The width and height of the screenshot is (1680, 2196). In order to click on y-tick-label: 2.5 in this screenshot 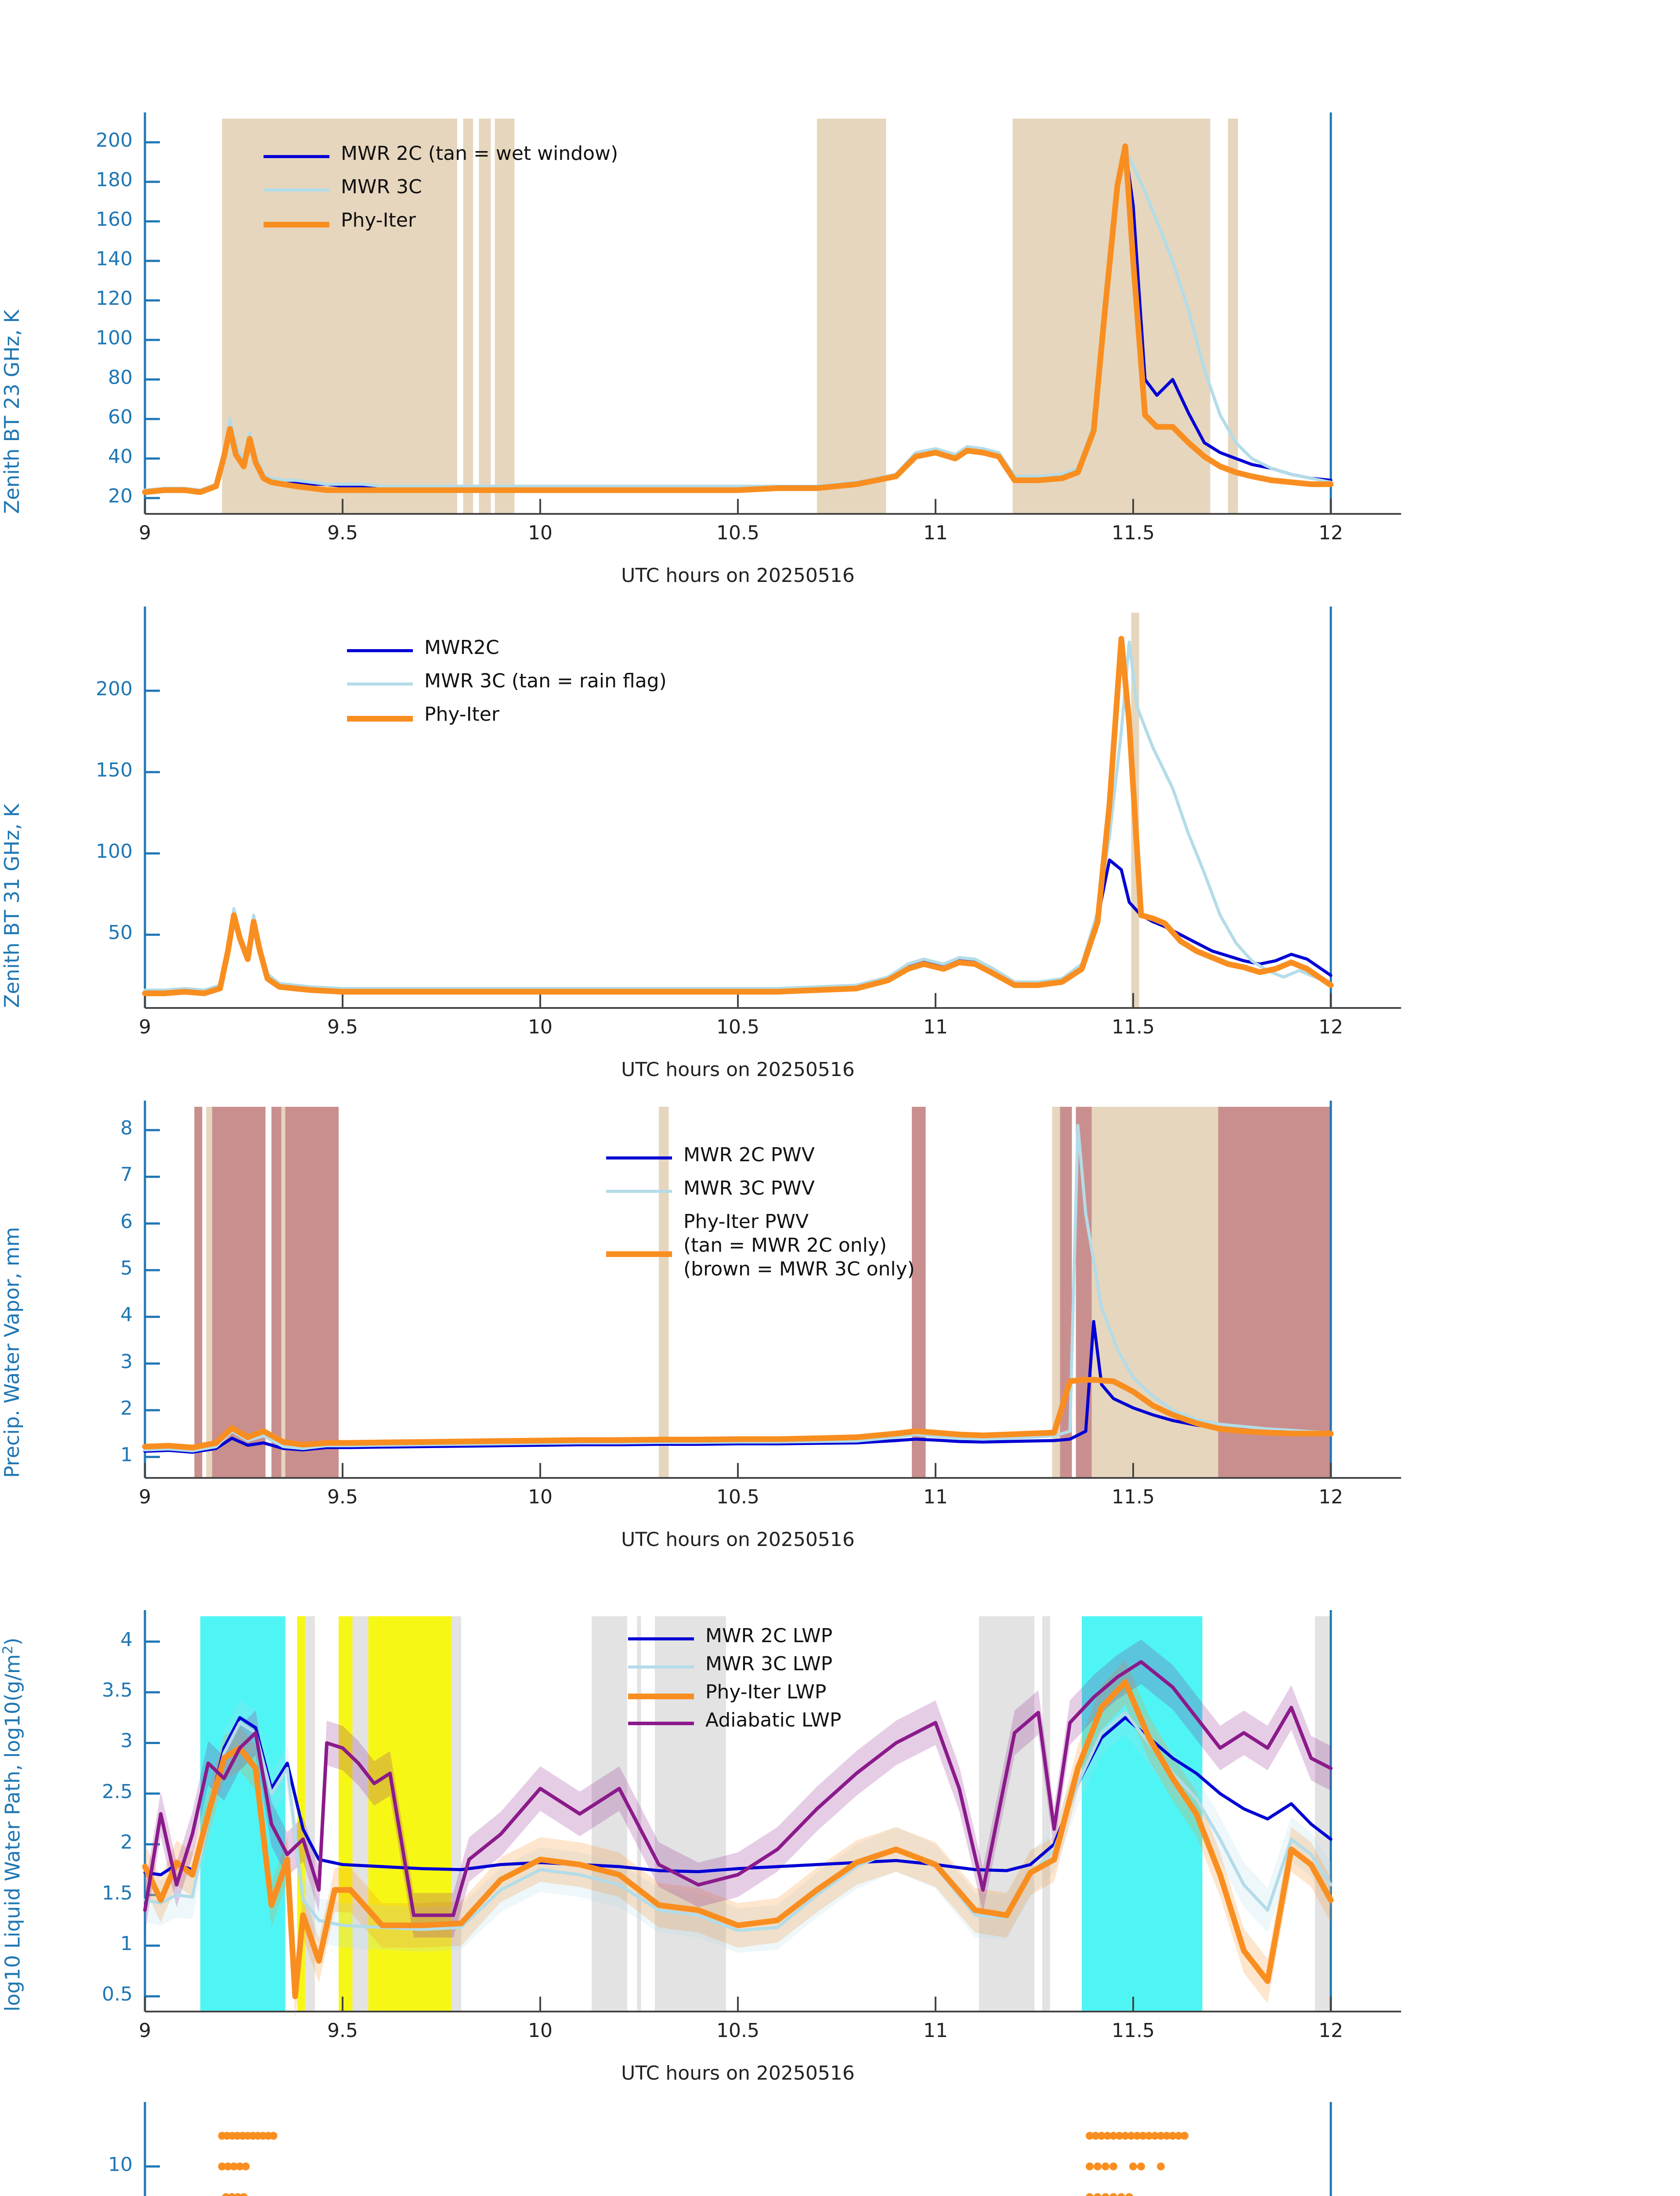, I will do `click(117, 1791)`.